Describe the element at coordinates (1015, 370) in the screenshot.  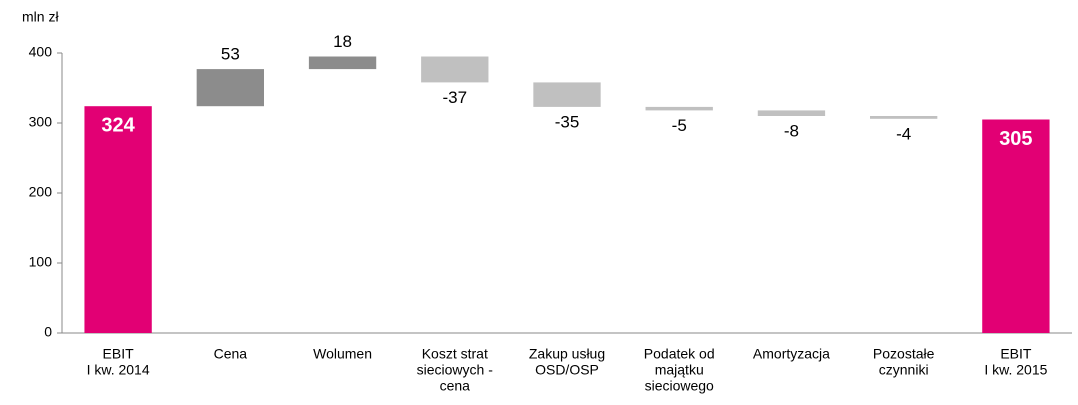
I see `x-tick-label: I kw. 2015` at that location.